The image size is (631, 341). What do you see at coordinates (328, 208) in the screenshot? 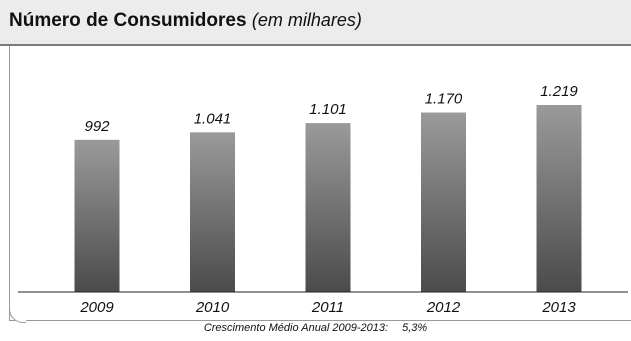
I see `bar-2011` at bounding box center [328, 208].